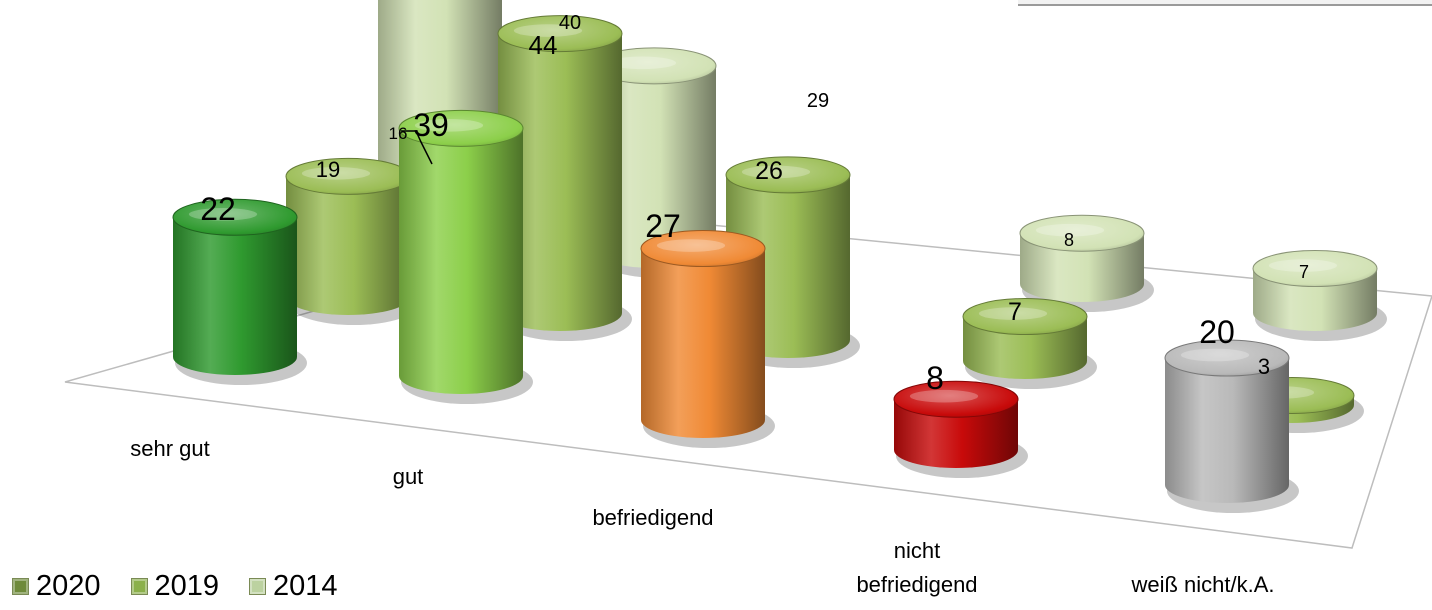 The image size is (1432, 610). I want to click on legend-item-2014: 2014, so click(293, 586).